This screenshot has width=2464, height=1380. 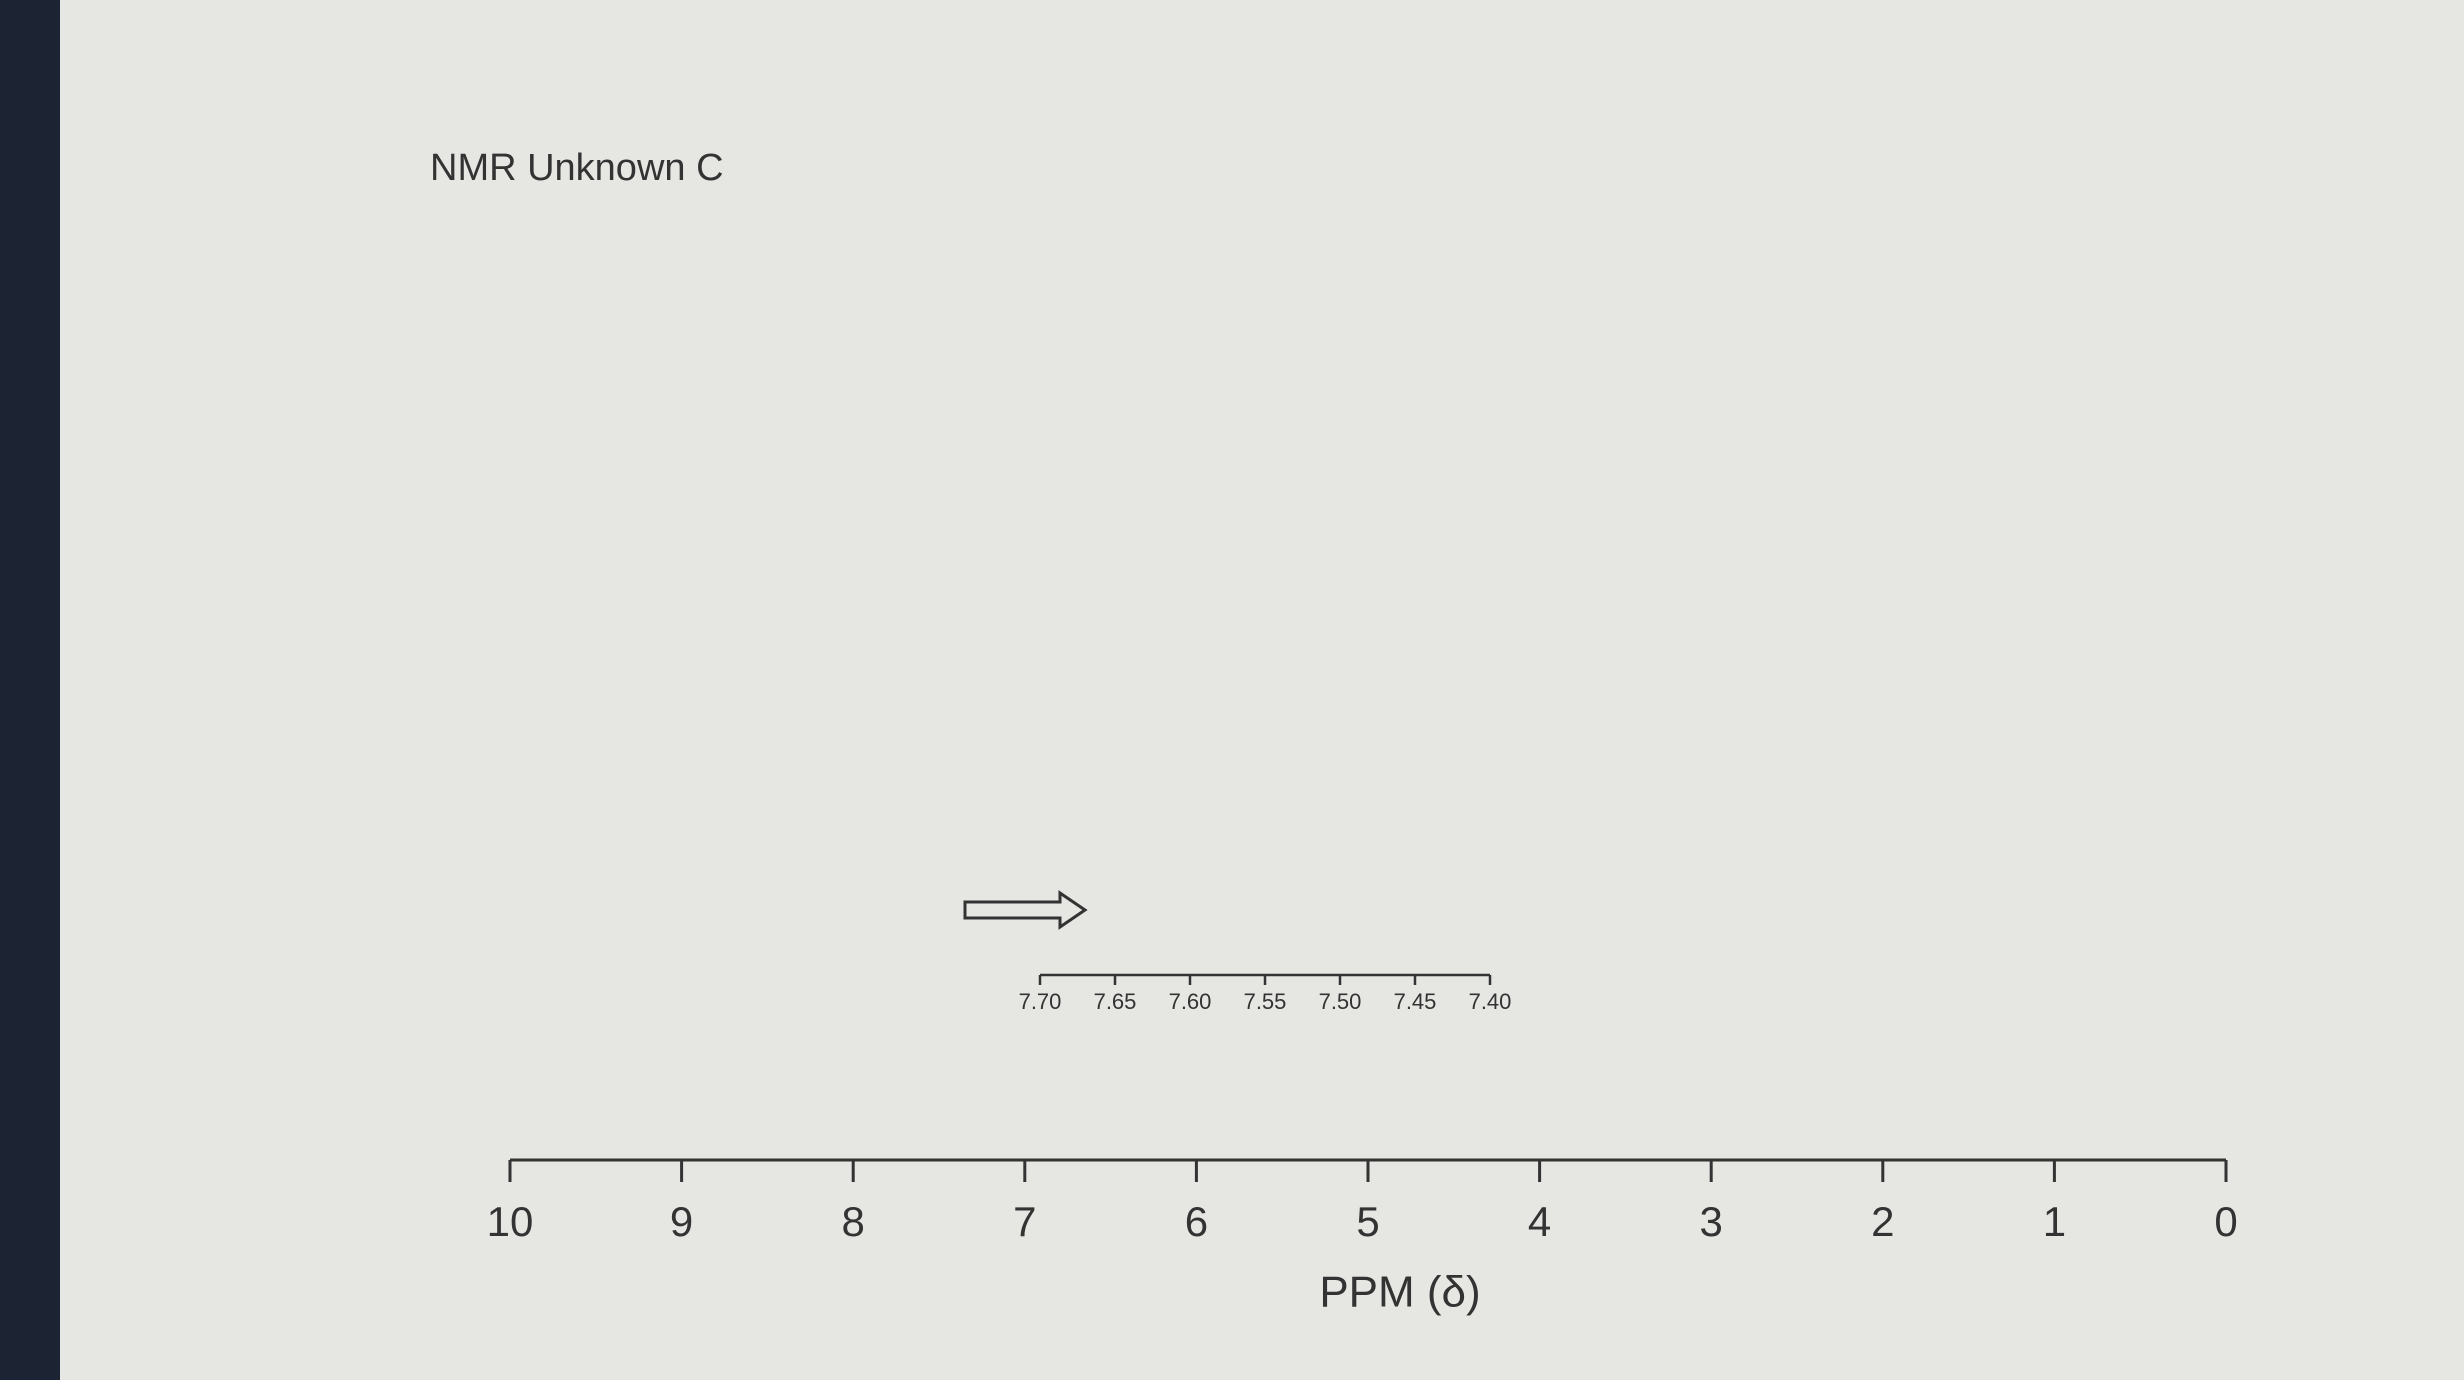 What do you see at coordinates (1115, 1001) in the screenshot?
I see `x-tick-label: 7.65` at bounding box center [1115, 1001].